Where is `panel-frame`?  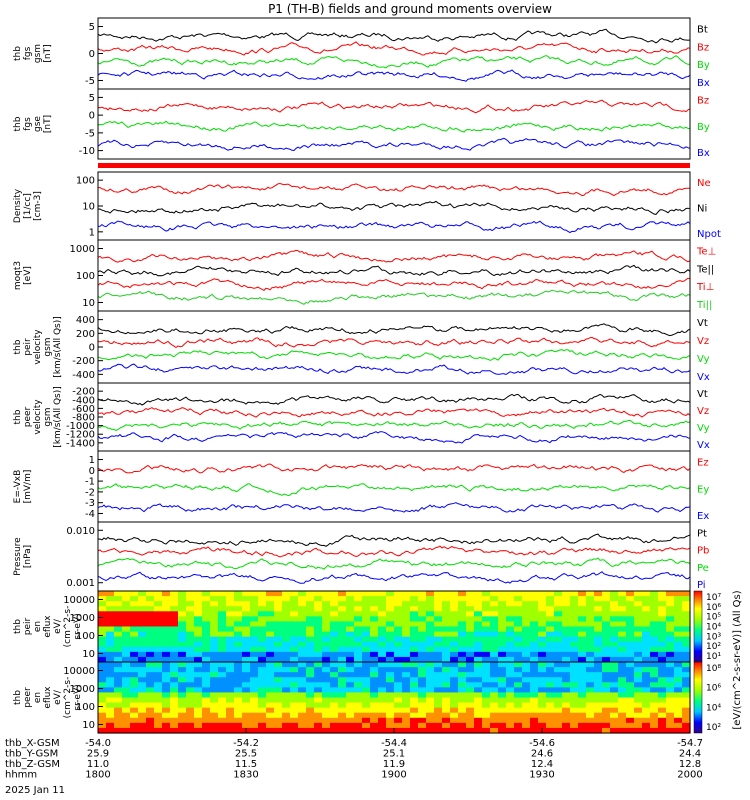 panel-frame is located at coordinates (394, 53).